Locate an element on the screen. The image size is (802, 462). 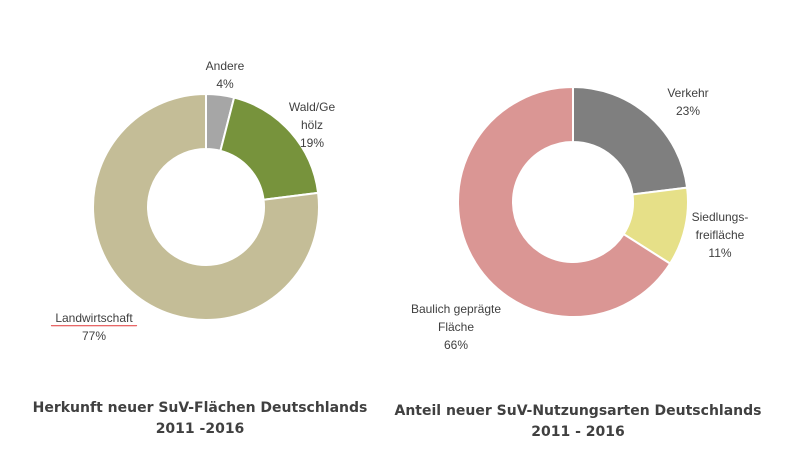
chart2-data-label-verkehr: Verkehr 23% is located at coordinates (687, 102).